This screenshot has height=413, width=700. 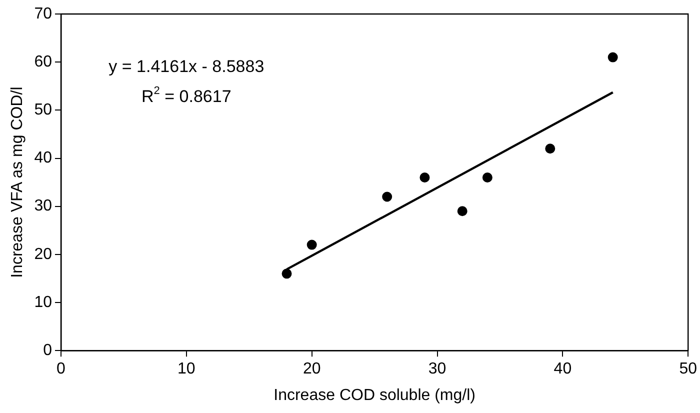 What do you see at coordinates (43, 110) in the screenshot?
I see `y-tick-label: 50` at bounding box center [43, 110].